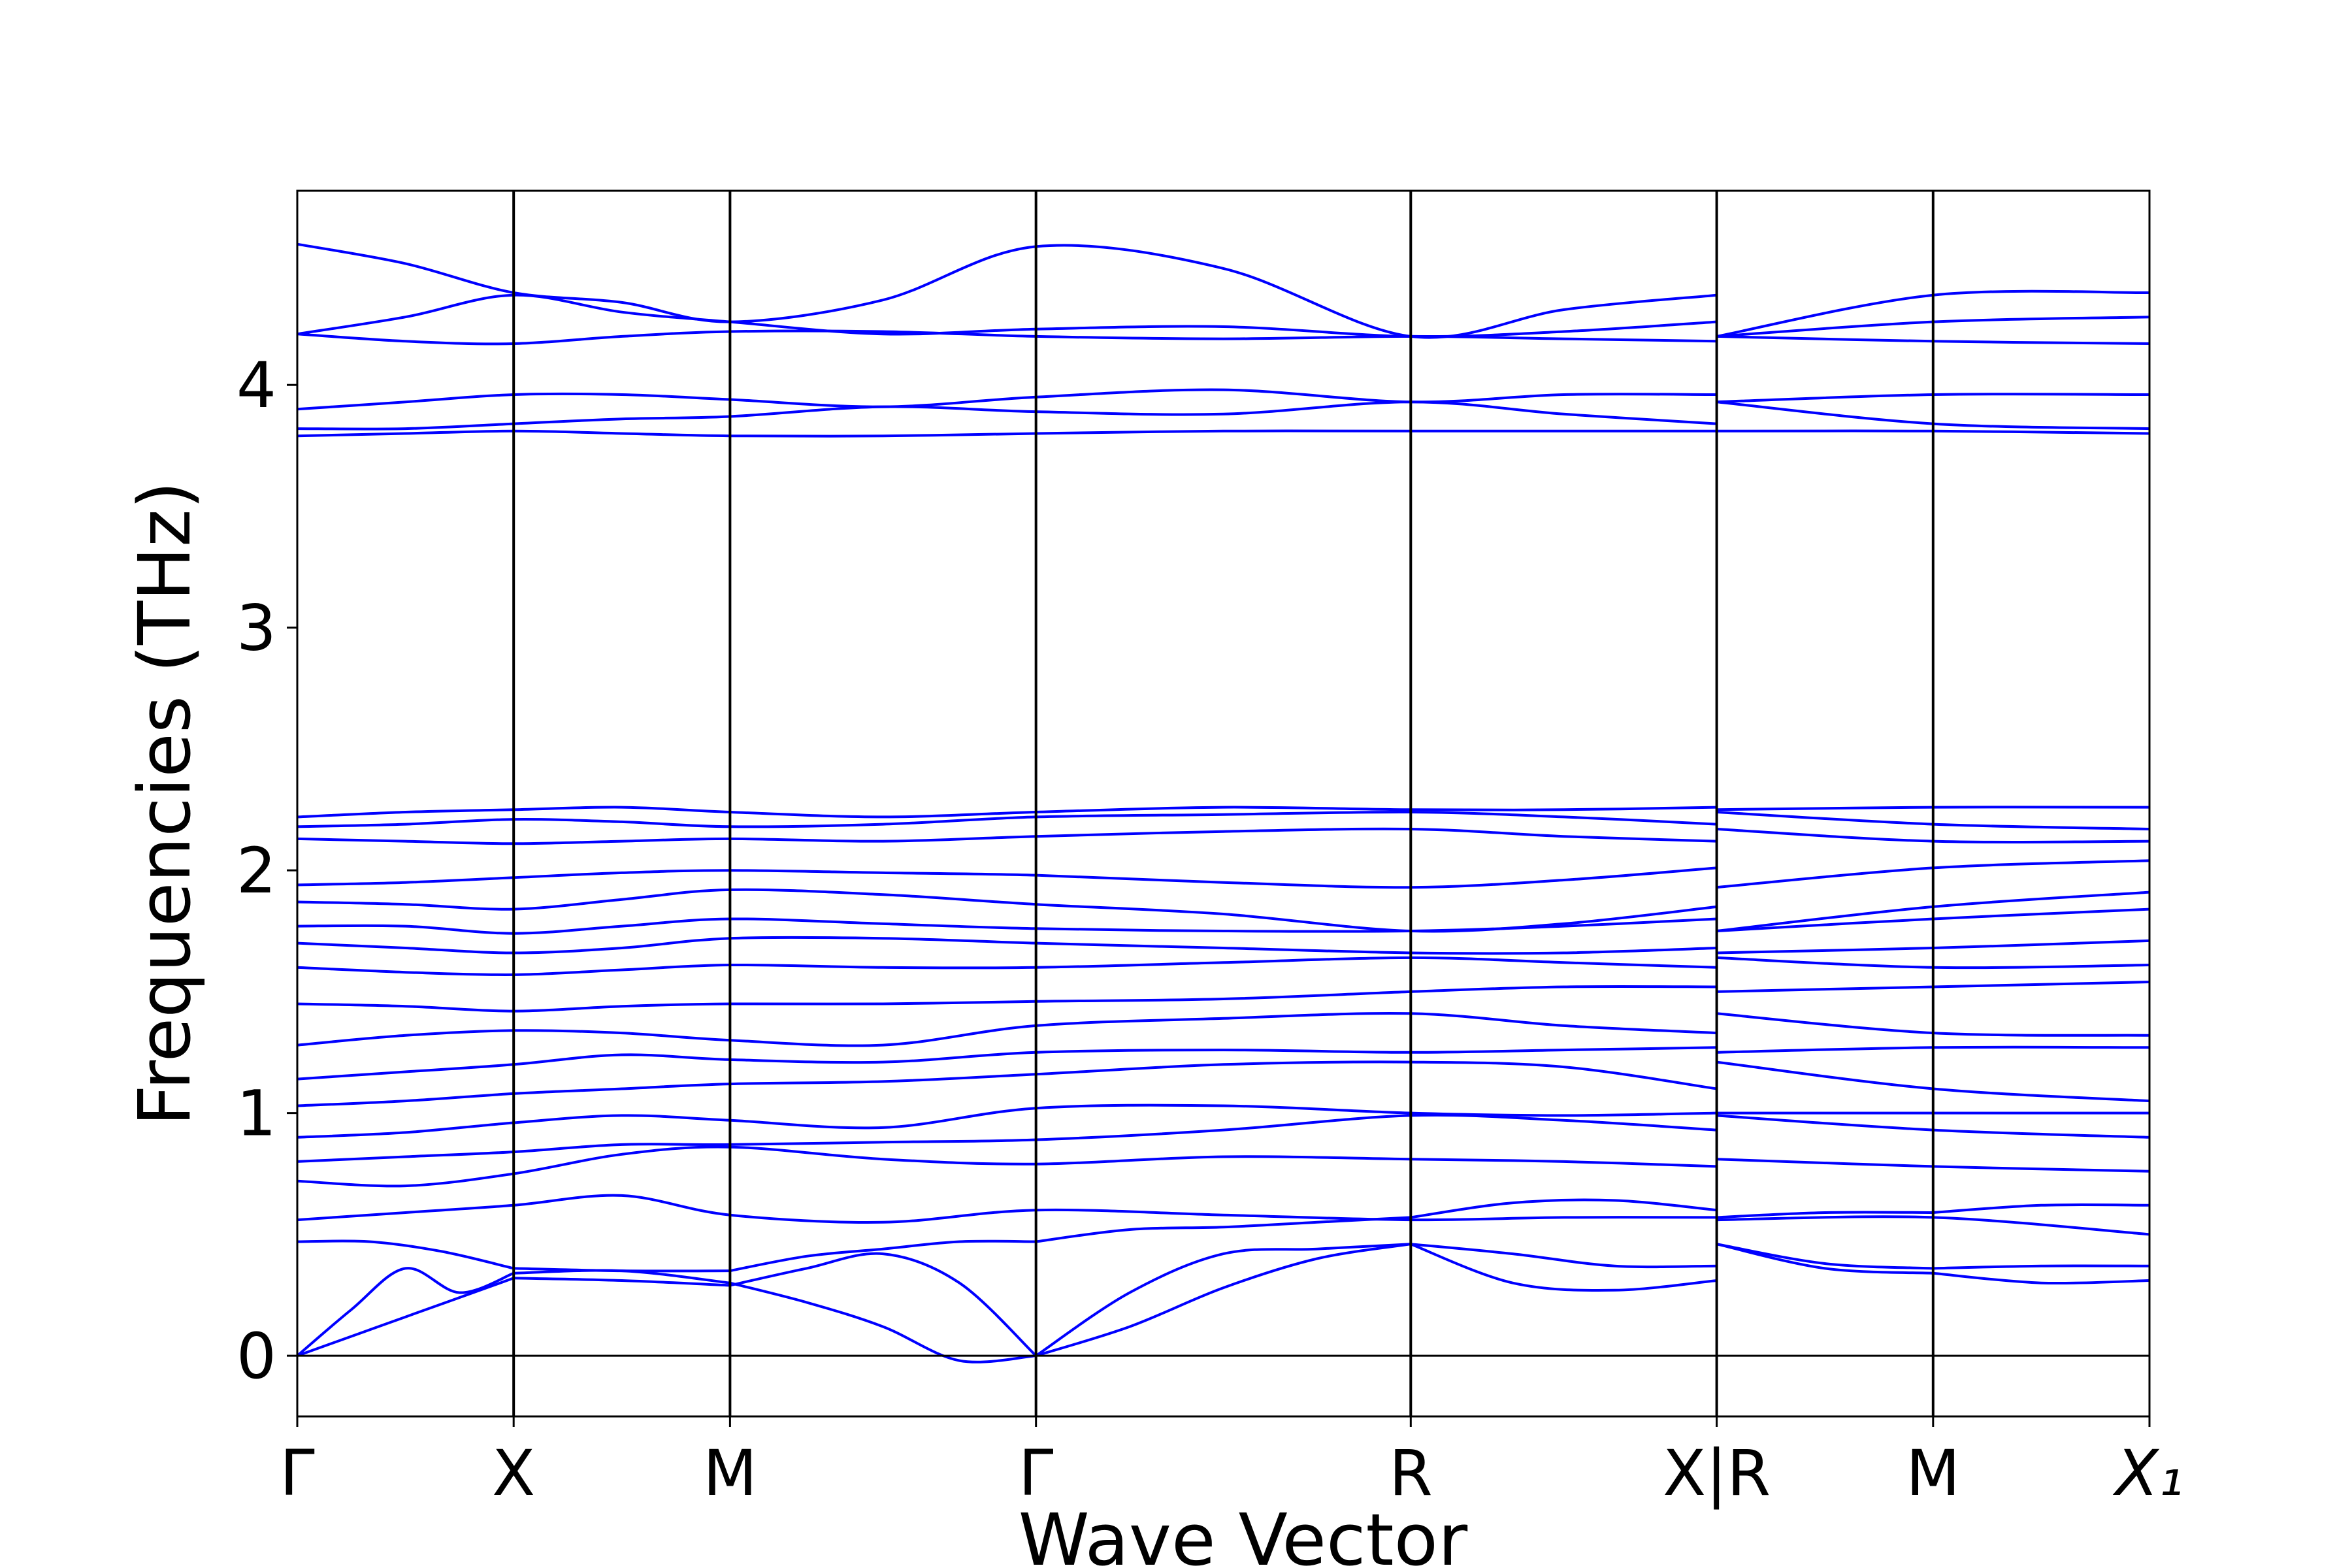 This screenshot has width=2352, height=1568. Describe the element at coordinates (256, 870) in the screenshot. I see `y-tick-label: 2` at that location.